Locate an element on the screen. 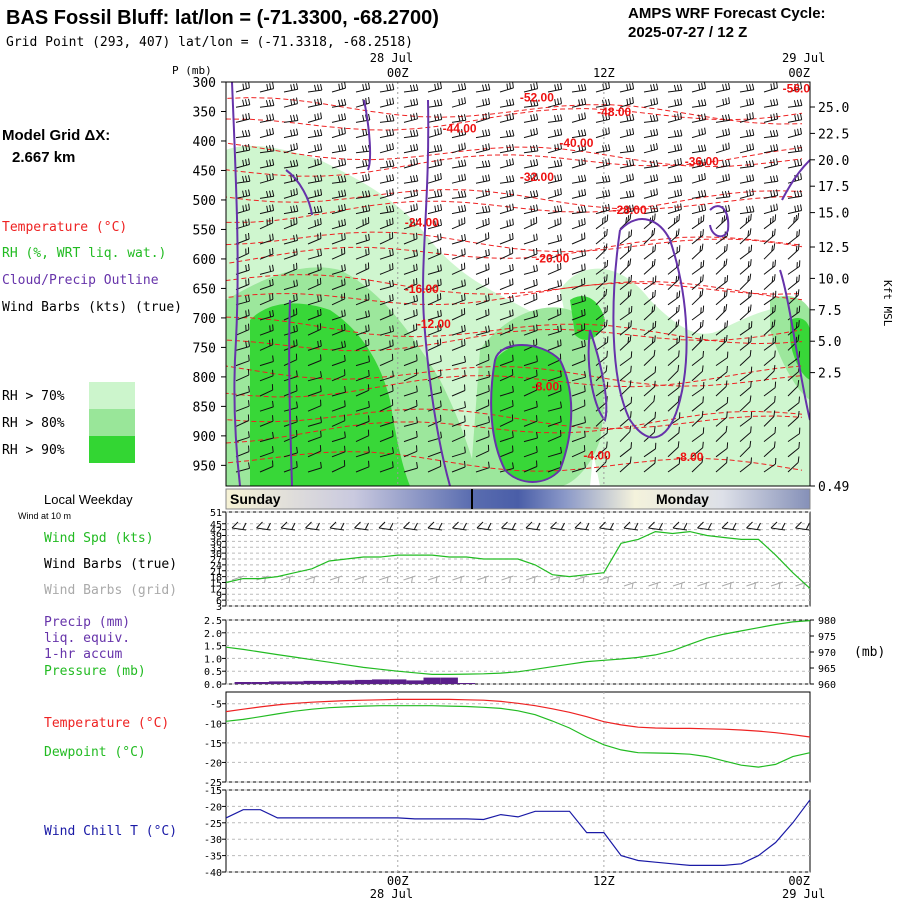  precip-panel-frame is located at coordinates (518, 652).